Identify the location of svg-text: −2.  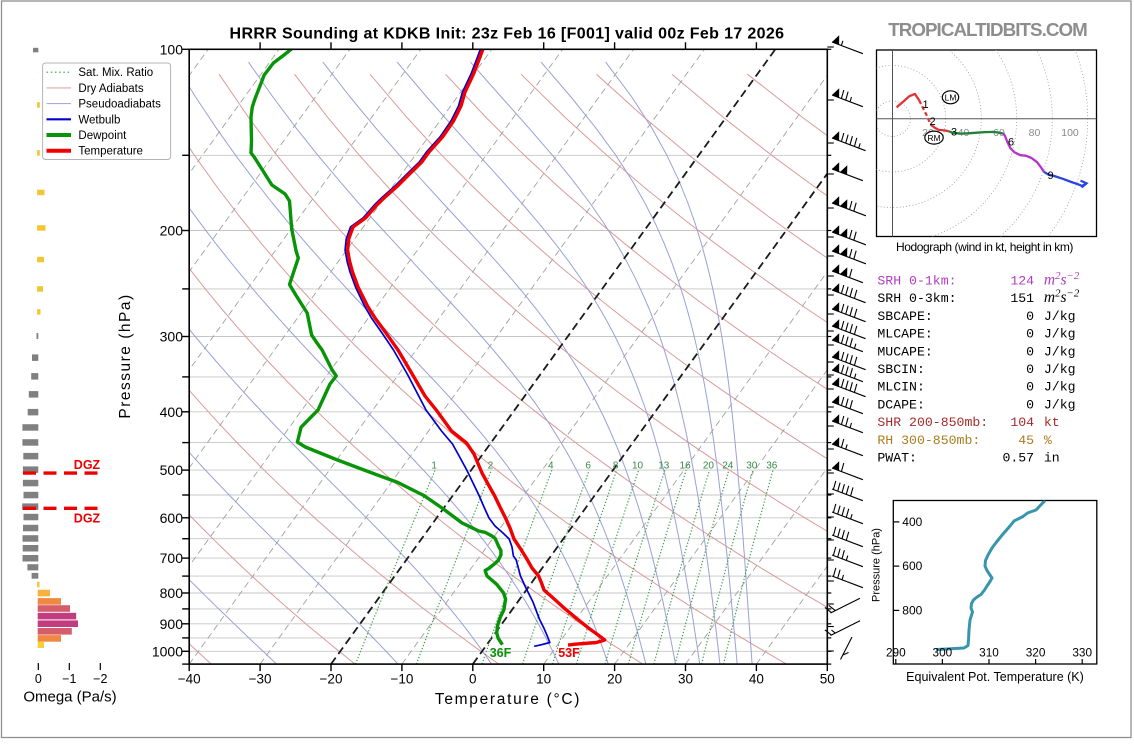
(100, 679).